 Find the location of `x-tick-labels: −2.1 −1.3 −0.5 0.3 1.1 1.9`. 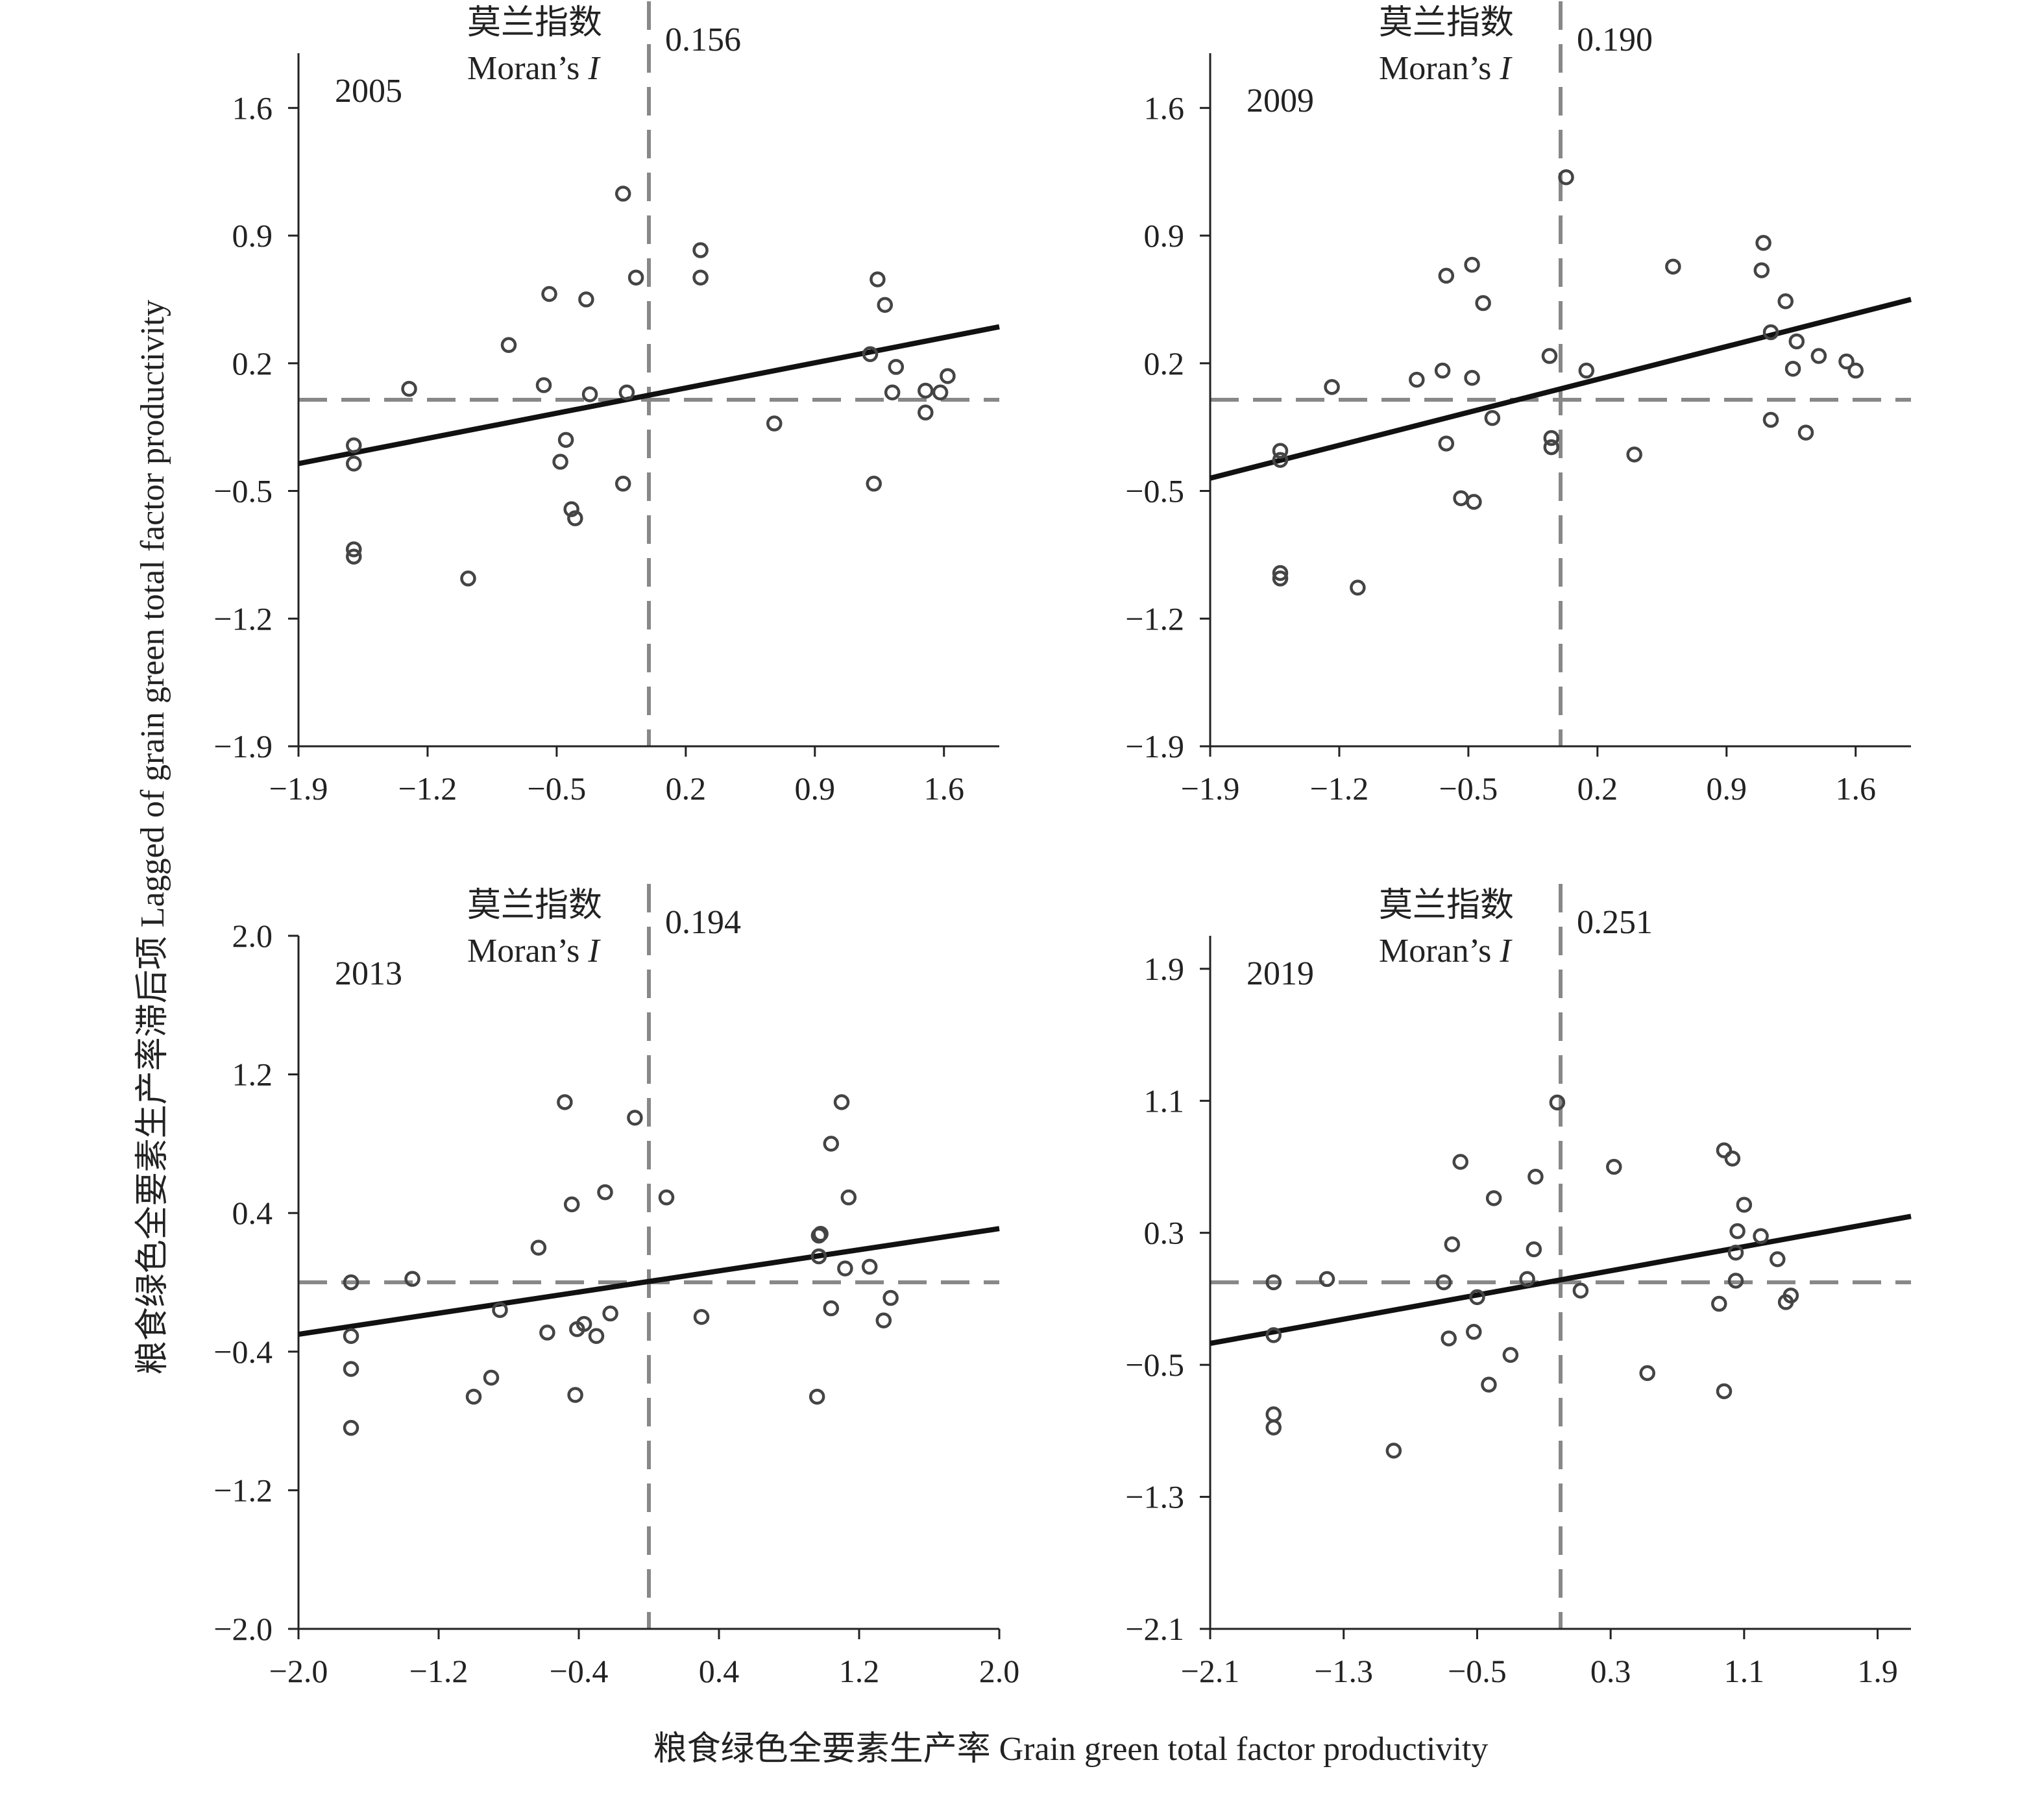

x-tick-labels: −2.1 −1.3 −0.5 0.3 1.1 1.9 is located at coordinates (1539, 1671).